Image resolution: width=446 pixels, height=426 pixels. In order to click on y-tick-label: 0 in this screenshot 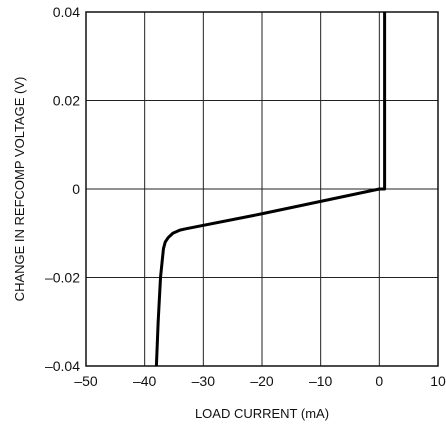, I will do `click(76, 189)`.